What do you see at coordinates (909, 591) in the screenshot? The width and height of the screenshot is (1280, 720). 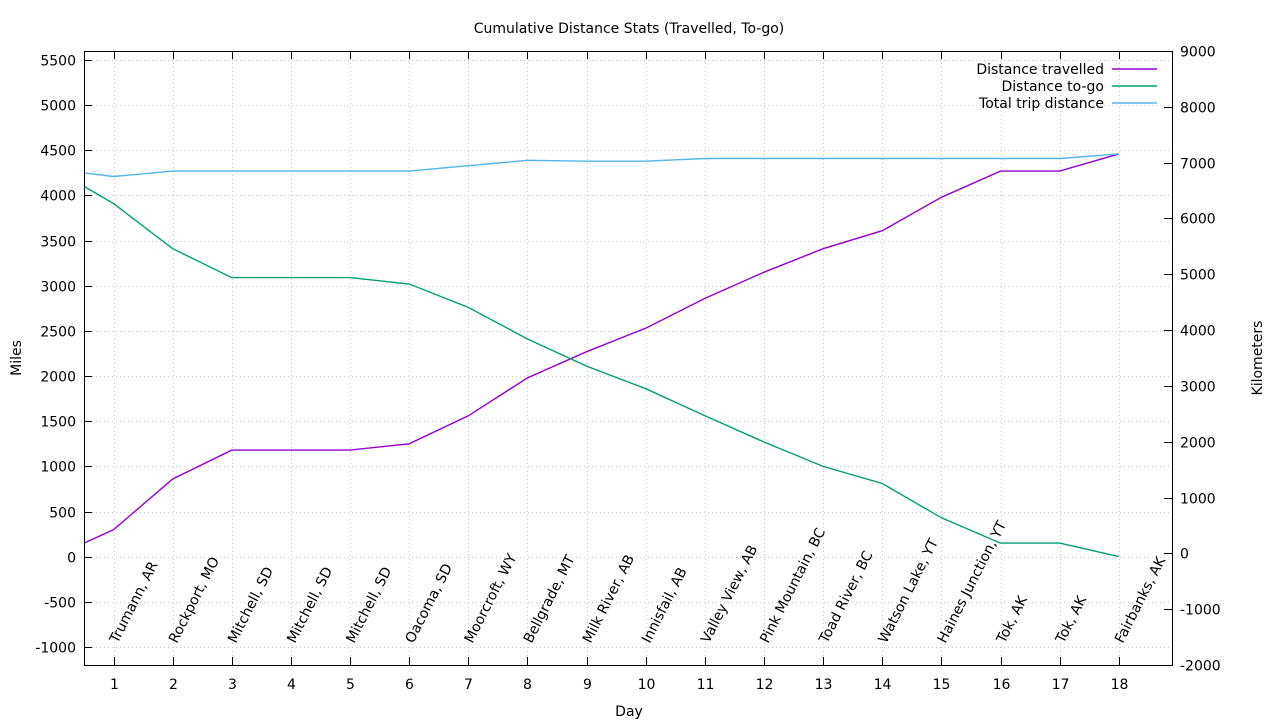 I see `location-label: Watson Lake, YT` at bounding box center [909, 591].